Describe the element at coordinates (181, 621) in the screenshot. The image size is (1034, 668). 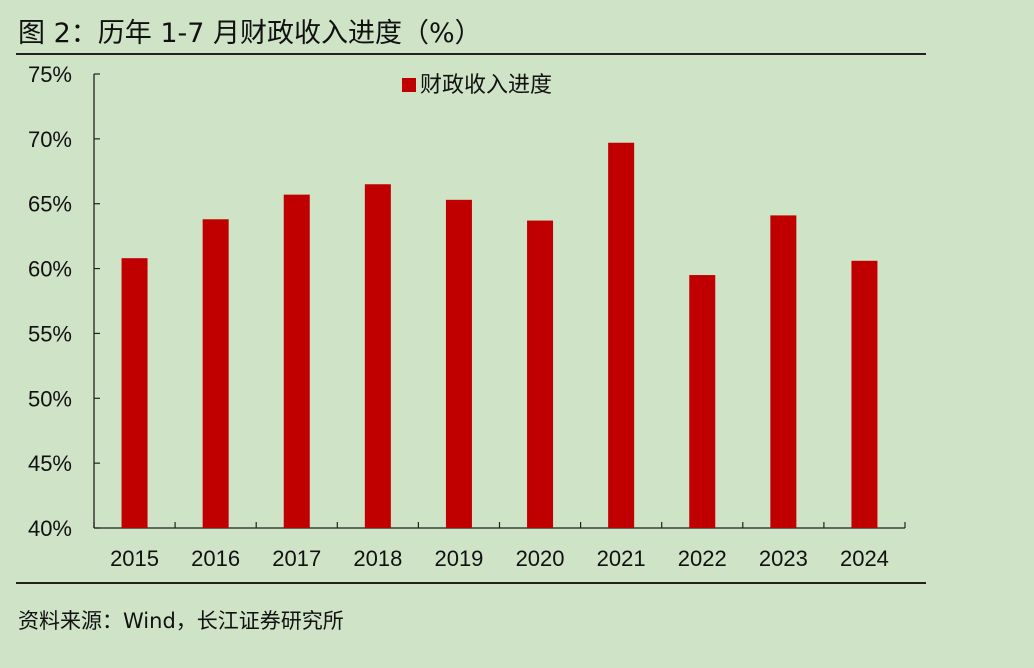
I see `source-note: 资料来源：Wind，长江证券研究所` at that location.